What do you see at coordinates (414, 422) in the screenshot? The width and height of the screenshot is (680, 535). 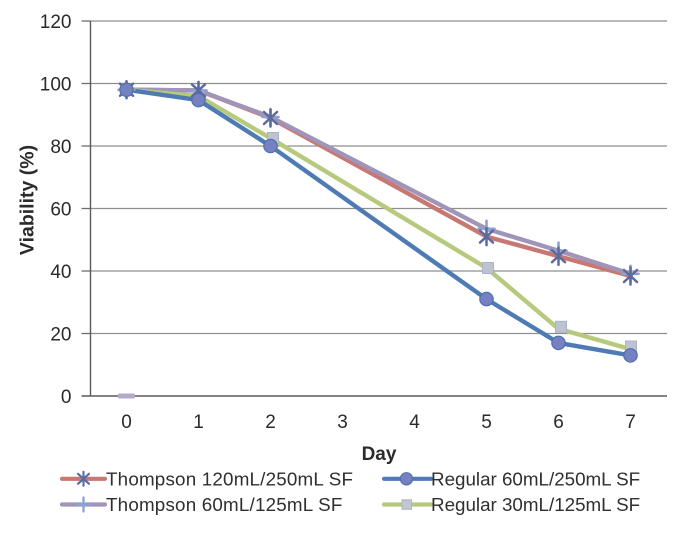 I see `svg-text: 4` at bounding box center [414, 422].